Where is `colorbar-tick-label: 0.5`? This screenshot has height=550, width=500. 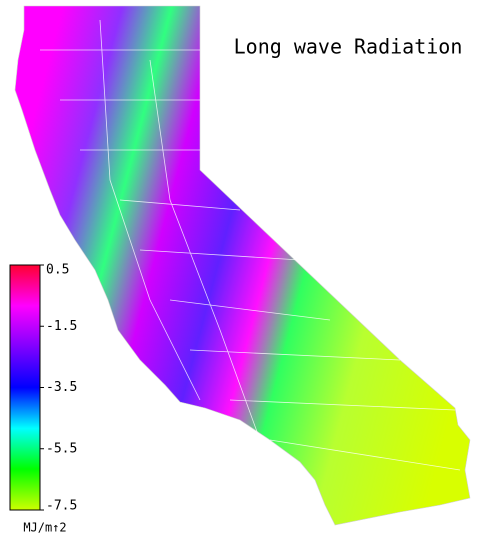 colorbar-tick-label: 0.5 is located at coordinates (57, 270).